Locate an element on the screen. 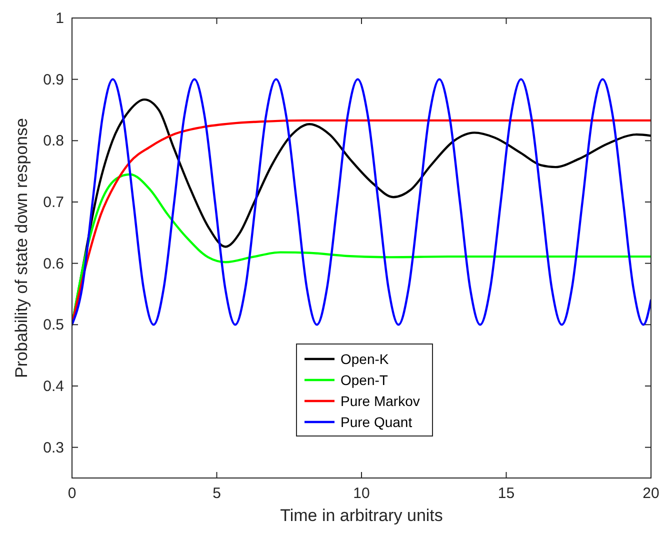 This screenshot has height=533, width=660. y-tick-label: 0.3 is located at coordinates (53, 447).